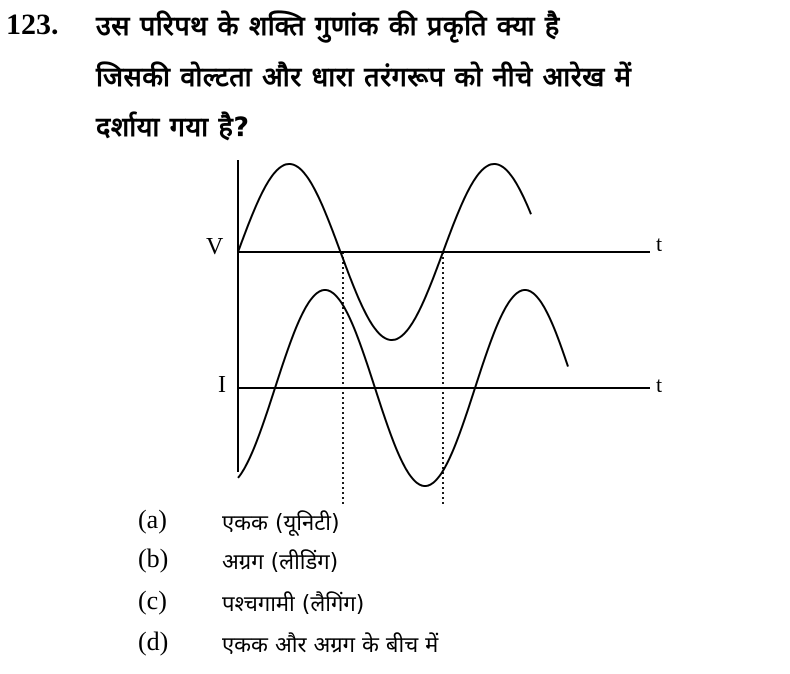 The image size is (790, 674). Describe the element at coordinates (659, 243) in the screenshot. I see `time-label-top: t` at that location.